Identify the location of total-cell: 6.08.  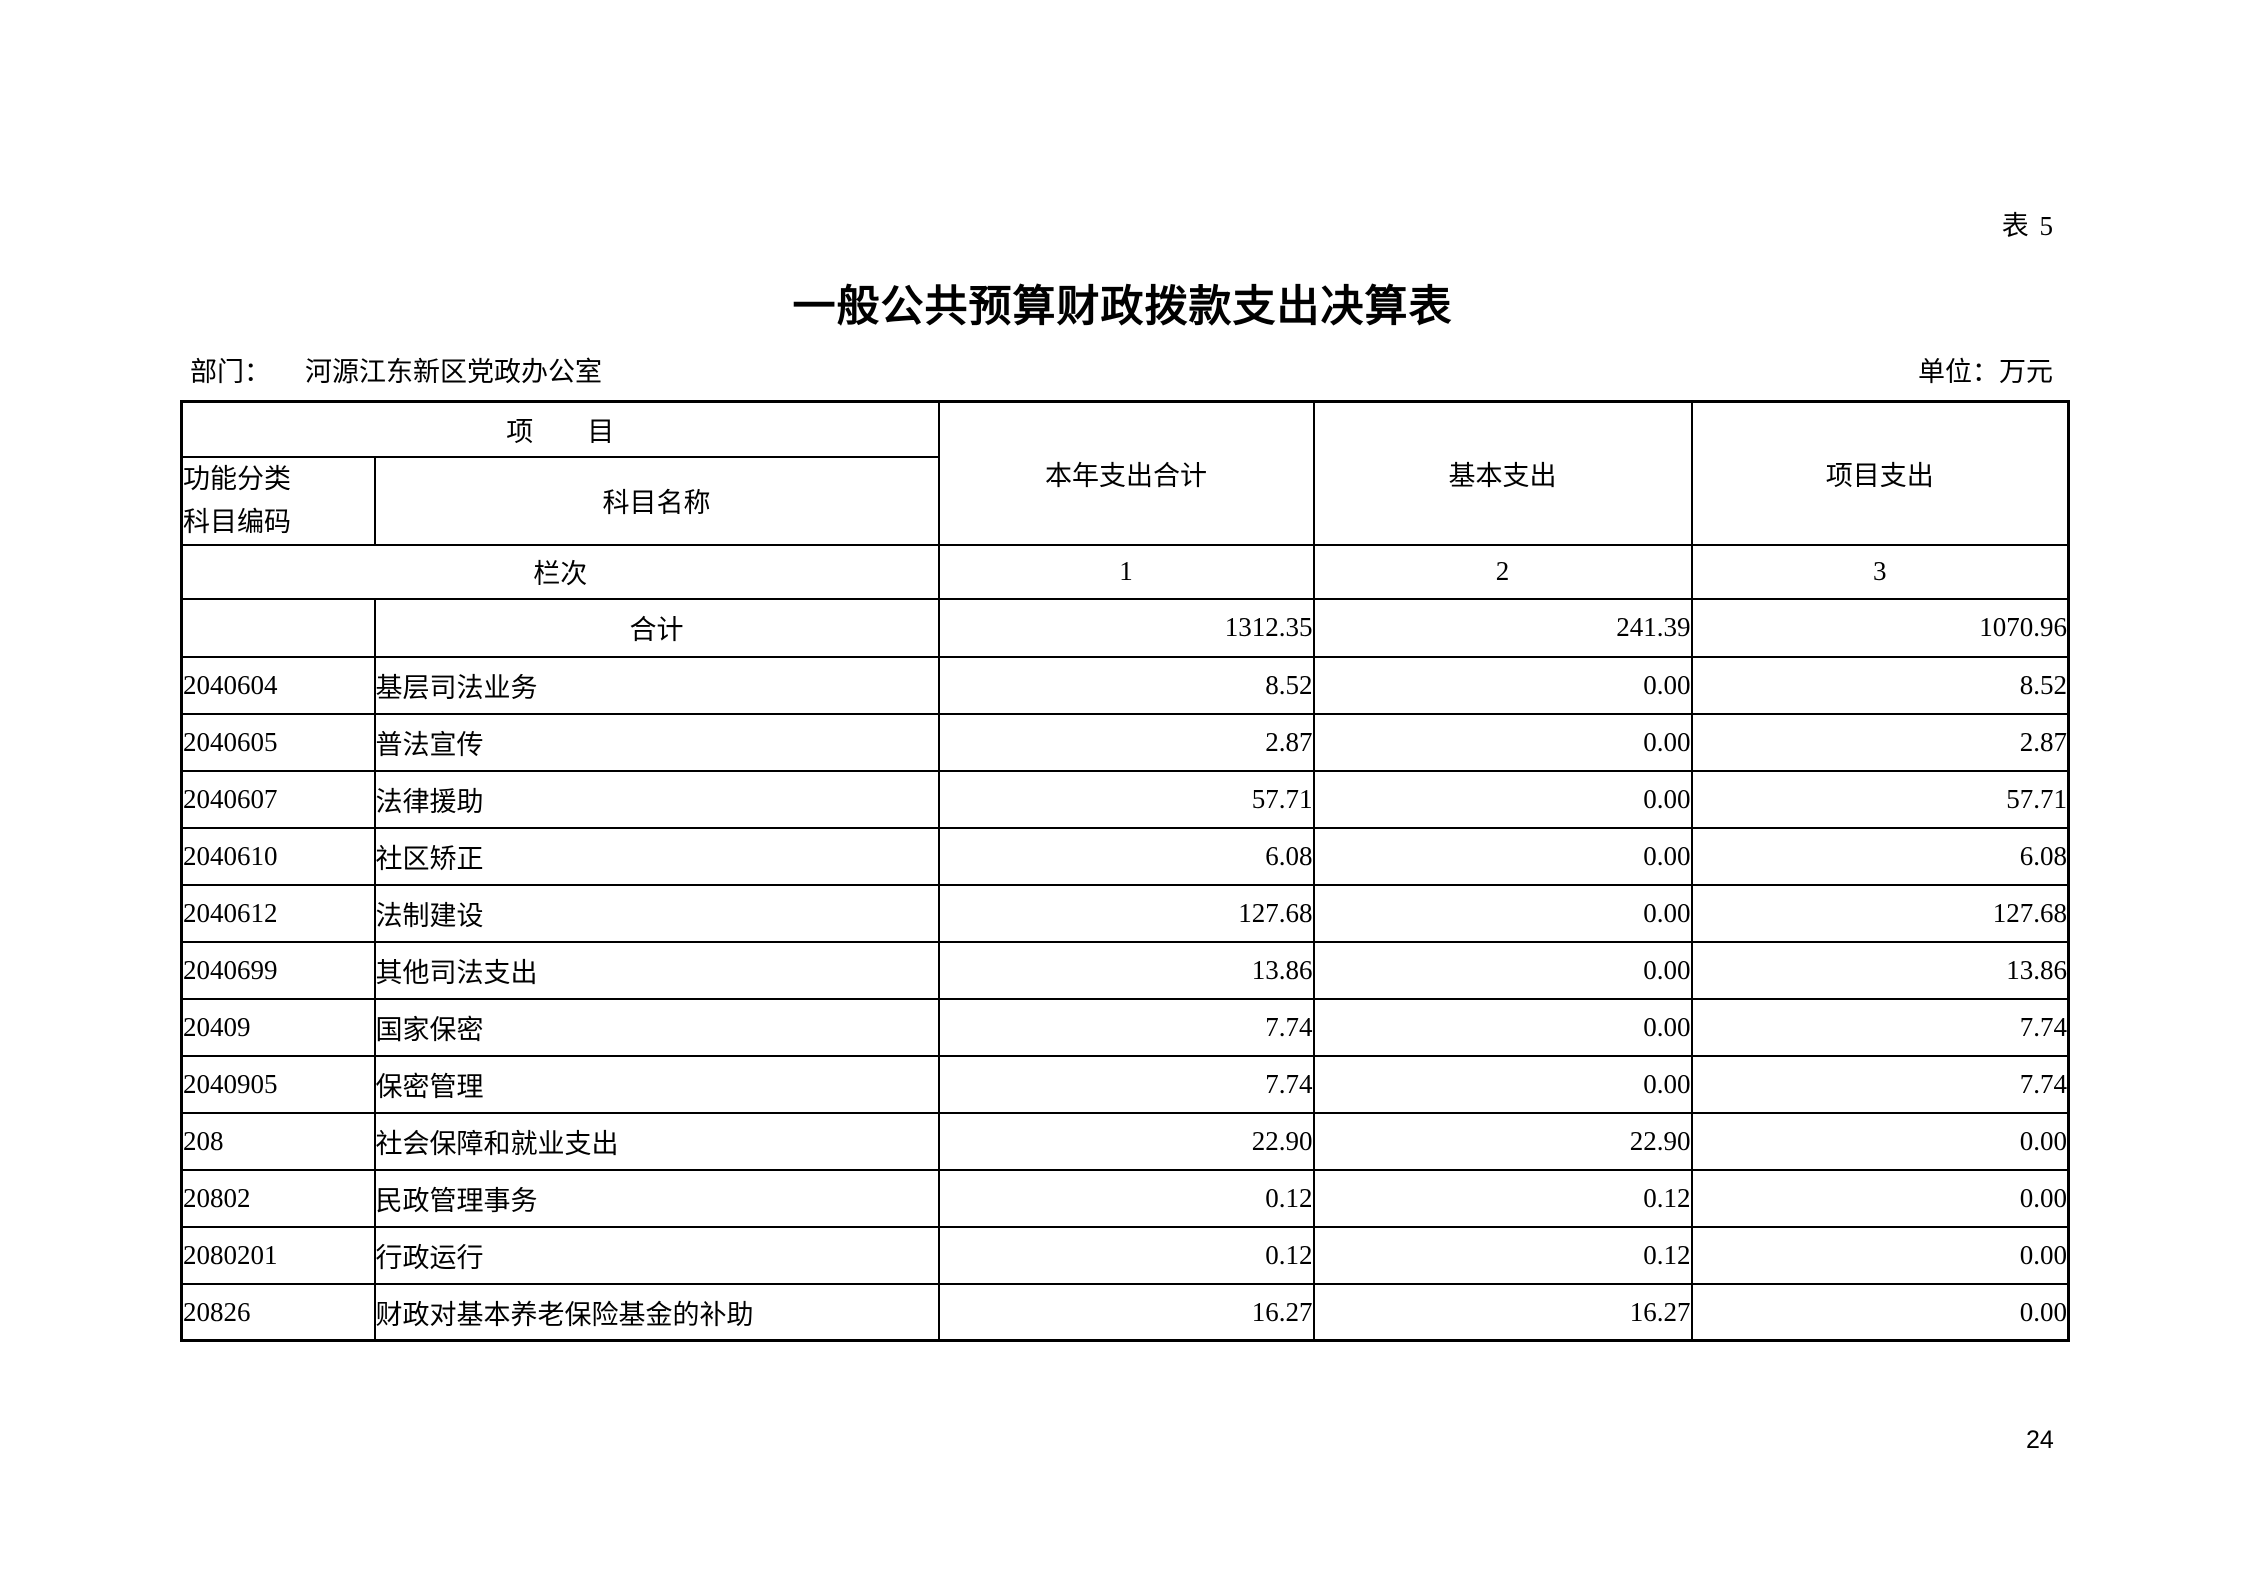
(1126, 856).